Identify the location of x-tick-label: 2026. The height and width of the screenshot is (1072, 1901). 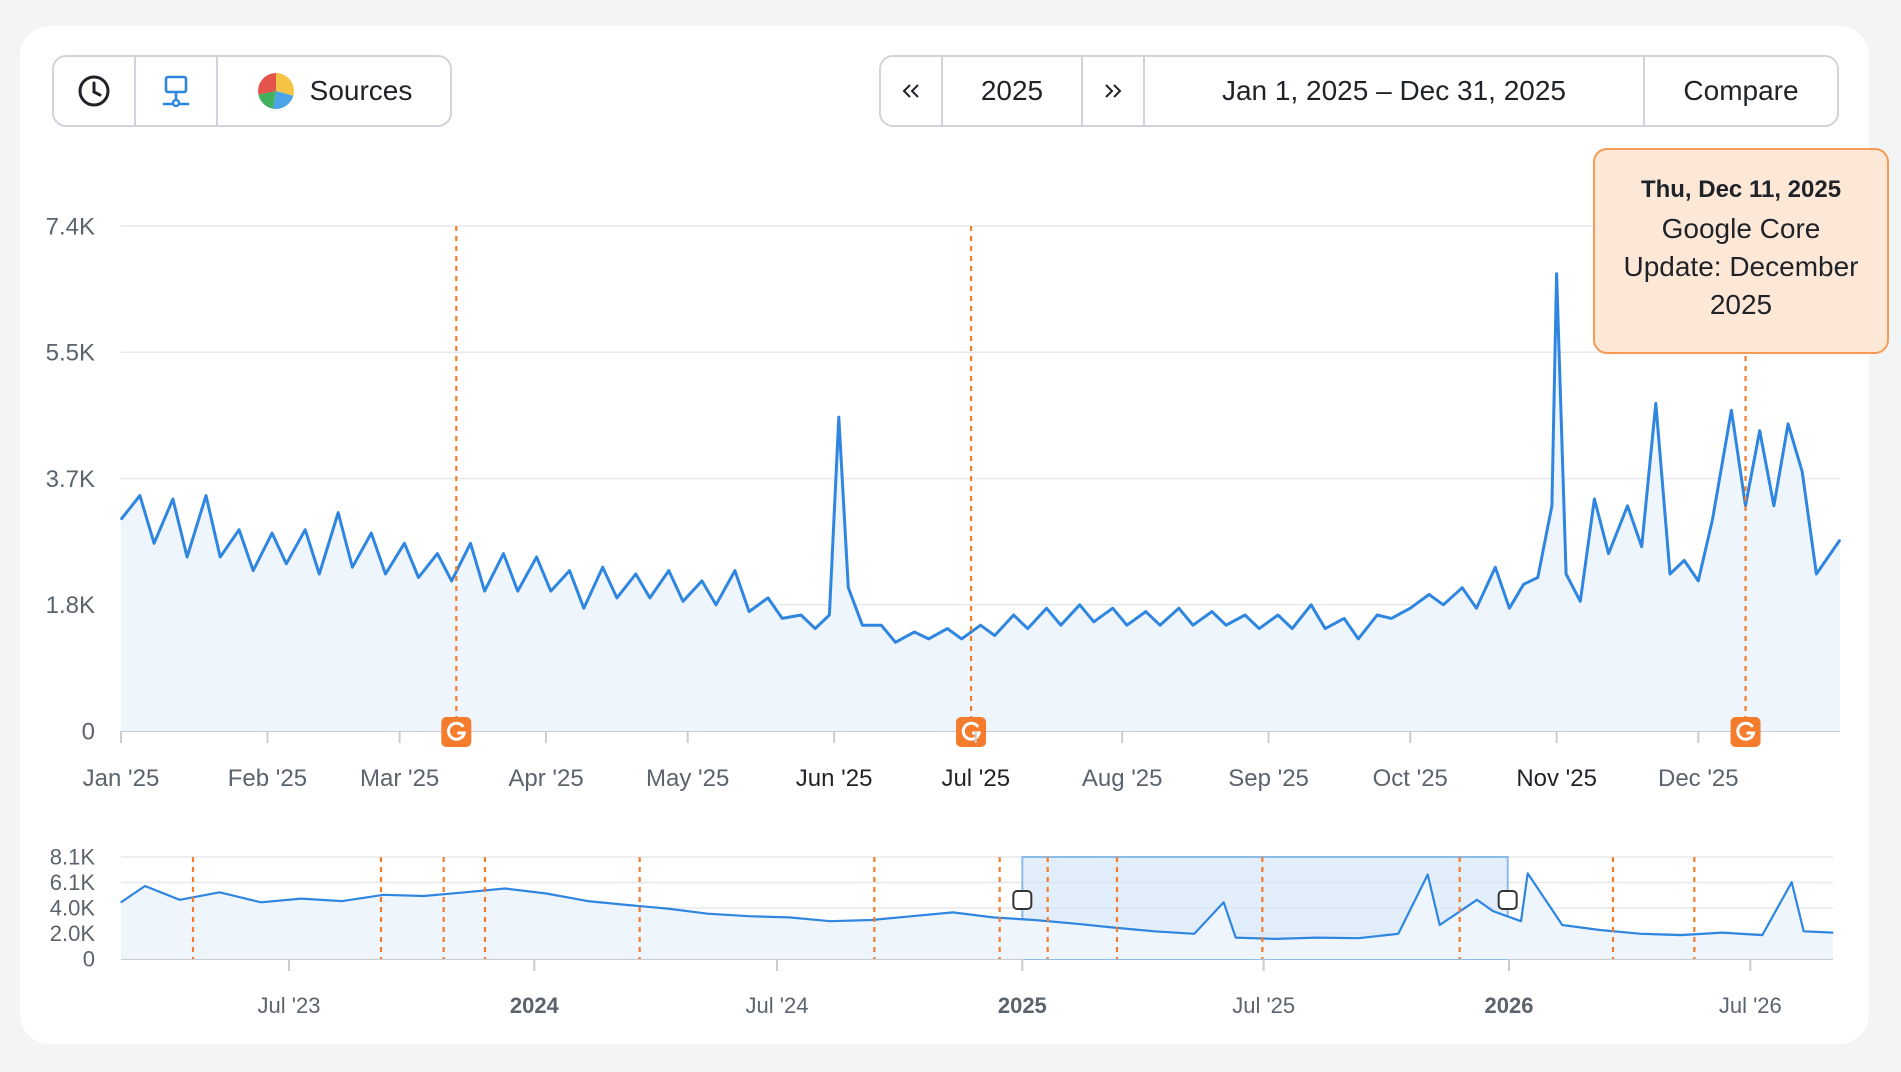
(1509, 1005).